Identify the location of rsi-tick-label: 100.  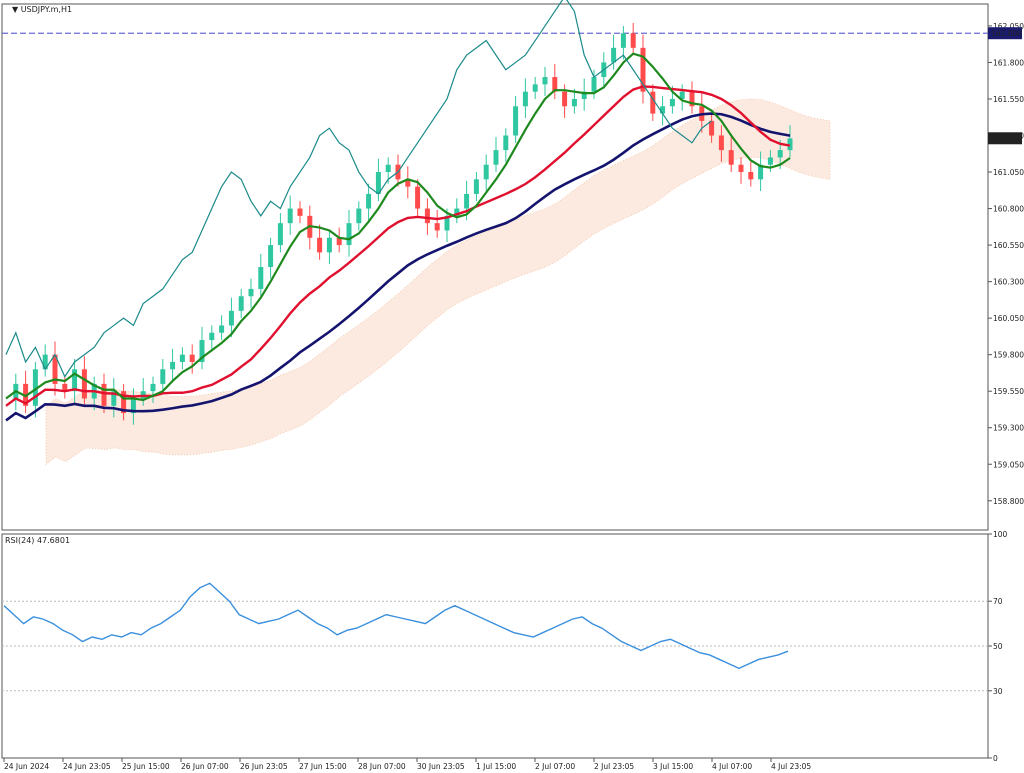
(1000, 534).